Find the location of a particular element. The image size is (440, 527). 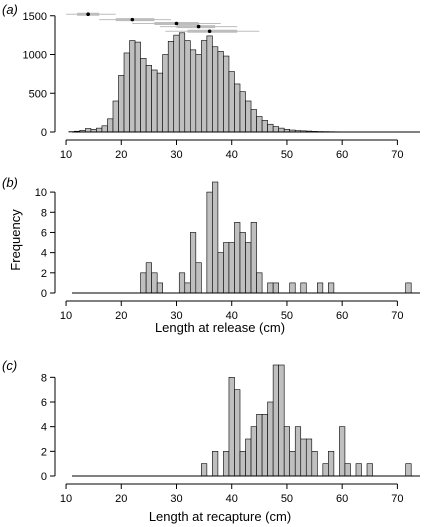

panel-b-bars is located at coordinates (276, 237).